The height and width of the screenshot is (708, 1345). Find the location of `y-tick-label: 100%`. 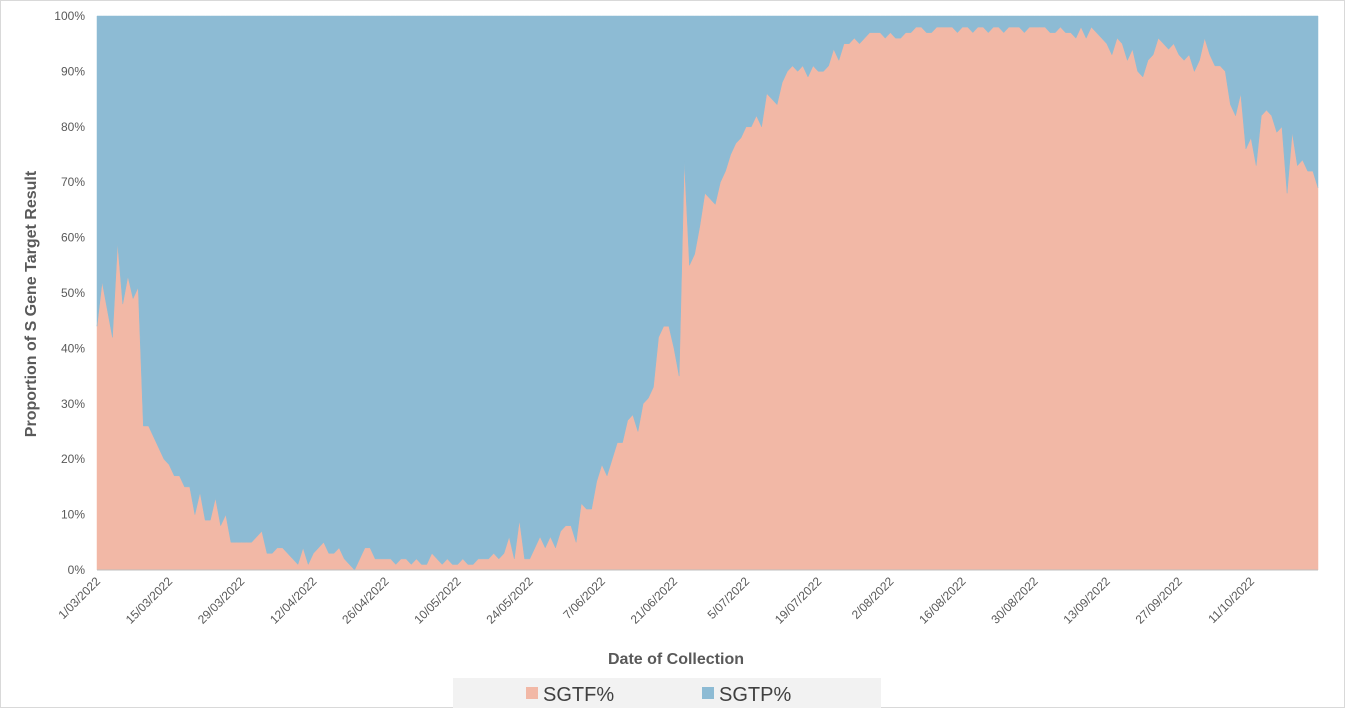

y-tick-label: 100% is located at coordinates (69, 16).